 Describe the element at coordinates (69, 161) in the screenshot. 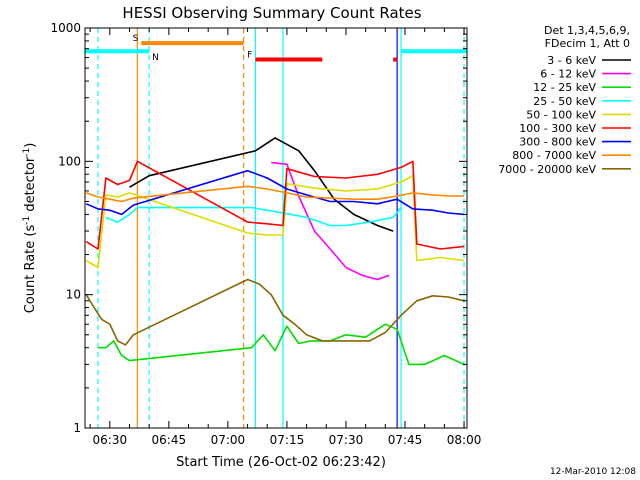

I see `y-tick-label-2: 100` at that location.